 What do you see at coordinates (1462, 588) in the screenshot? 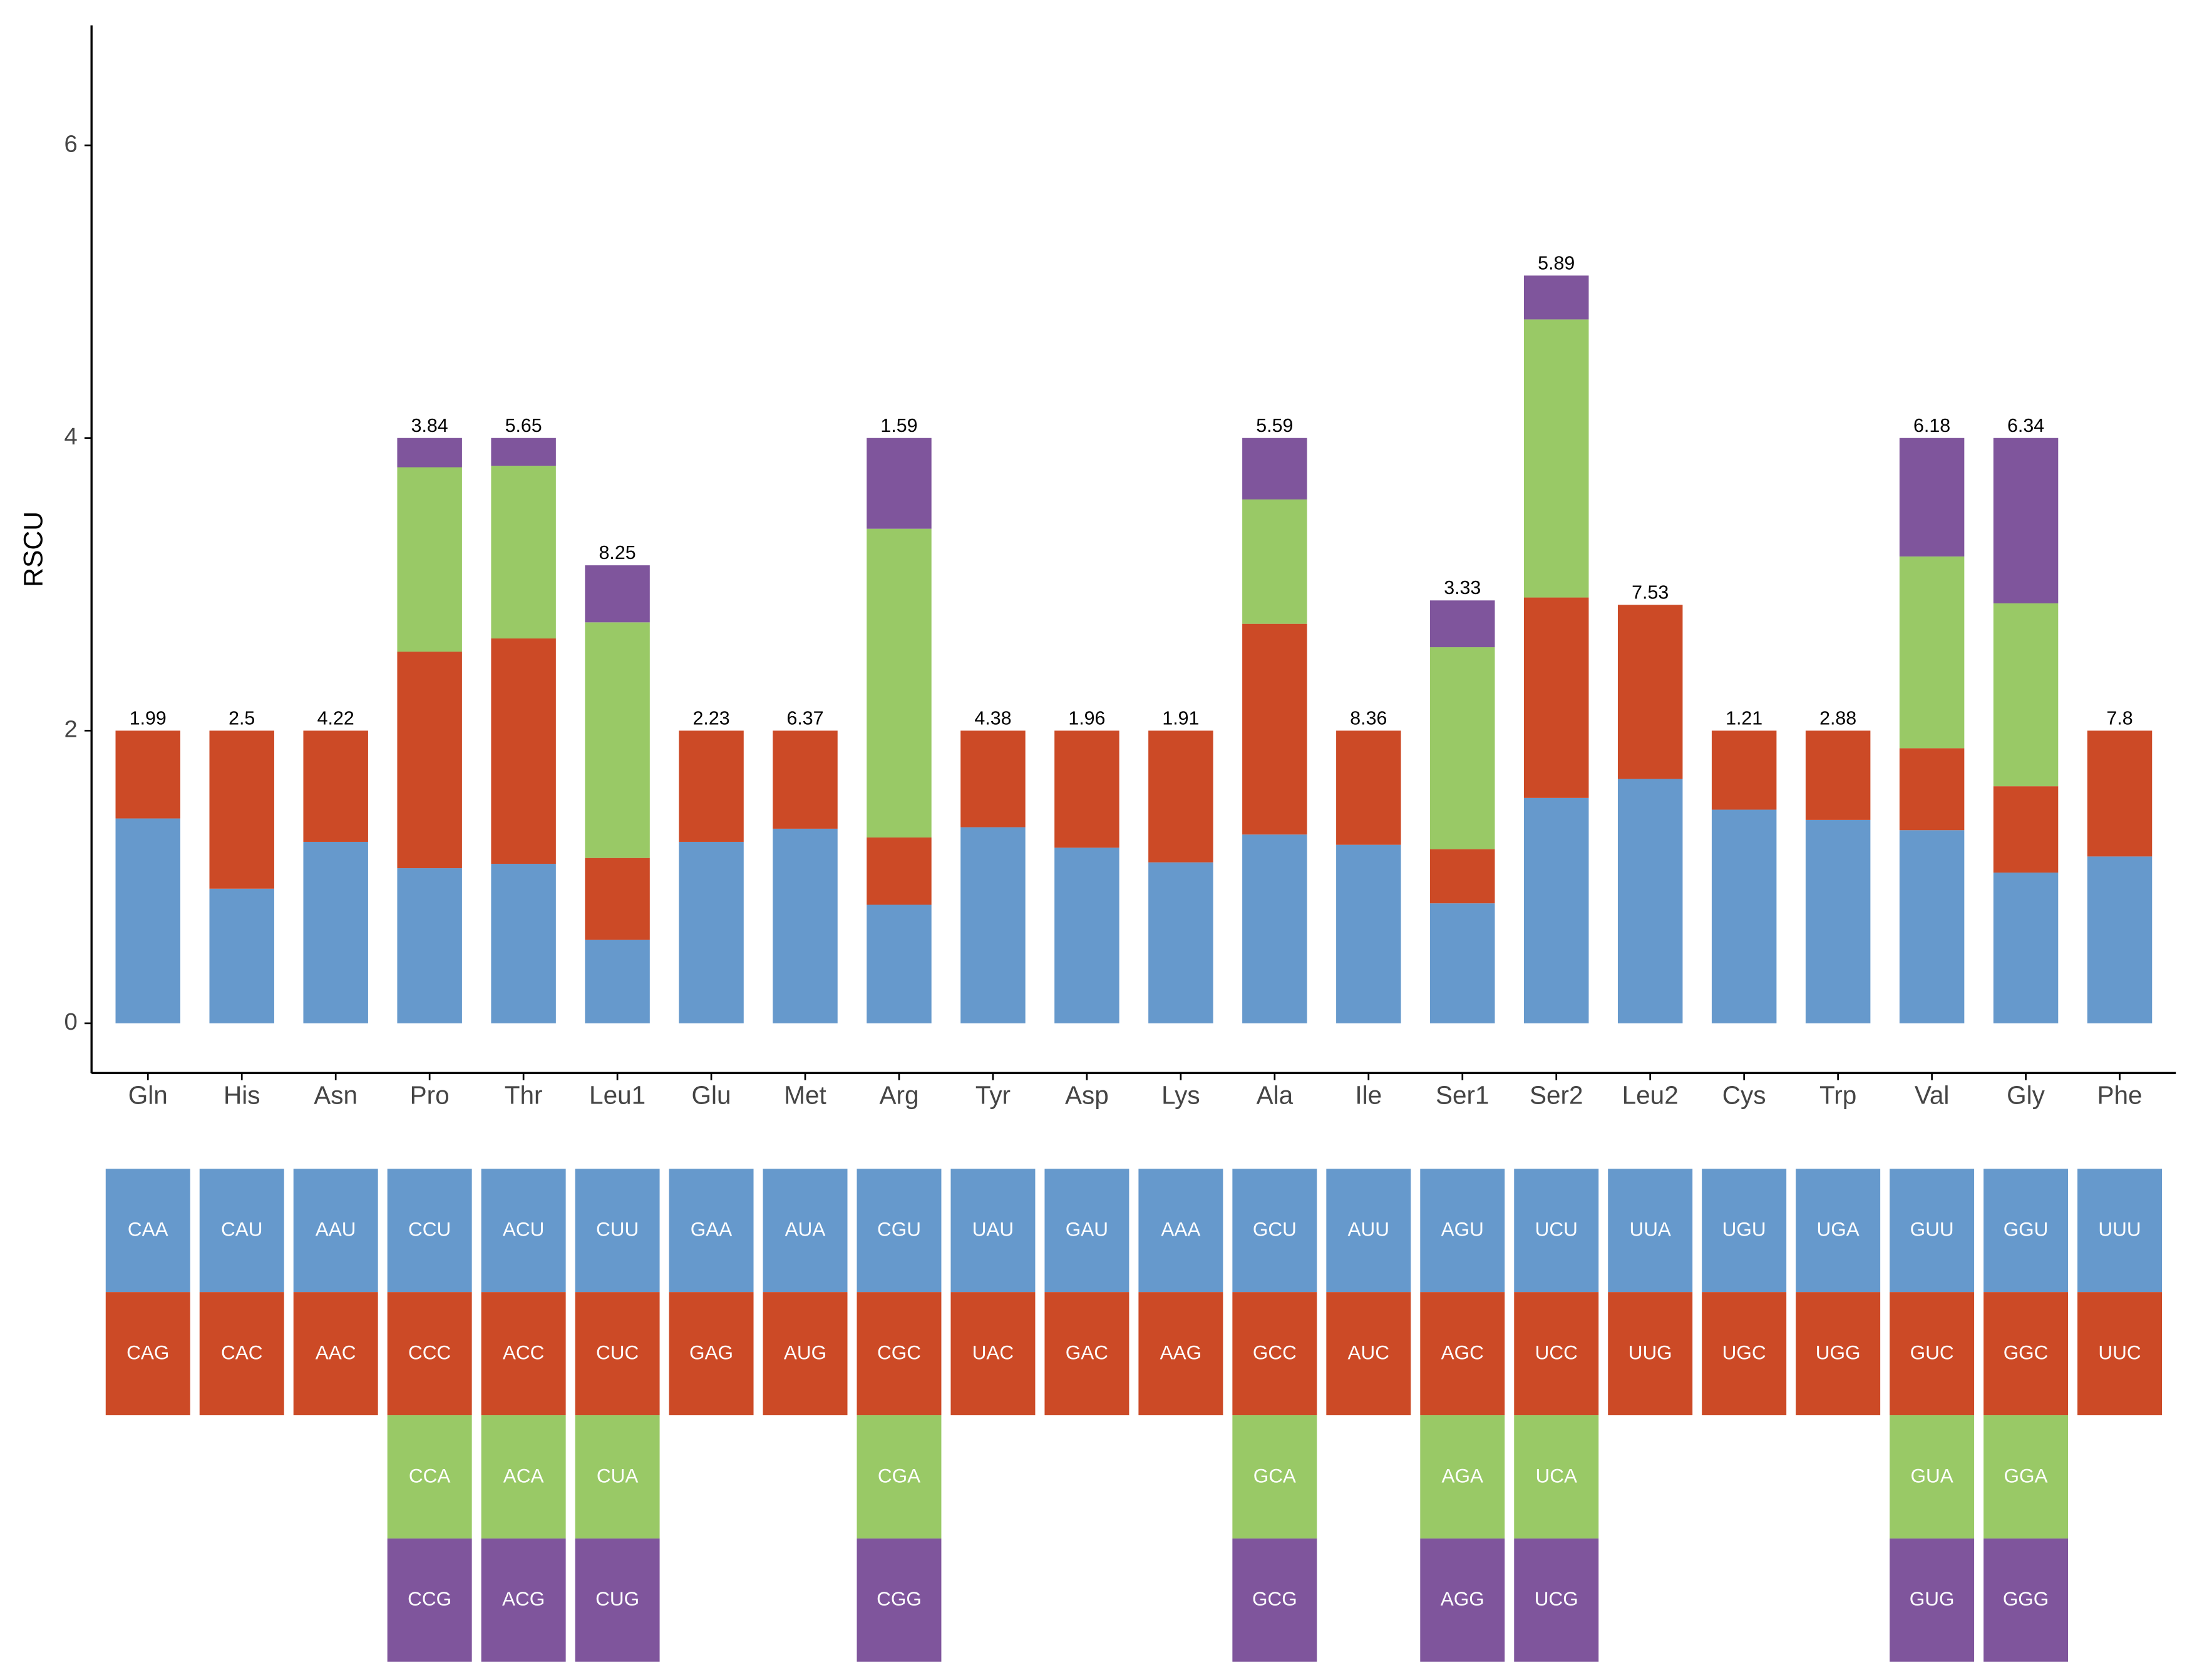
I see `bar-top-label: 3.33` at bounding box center [1462, 588].